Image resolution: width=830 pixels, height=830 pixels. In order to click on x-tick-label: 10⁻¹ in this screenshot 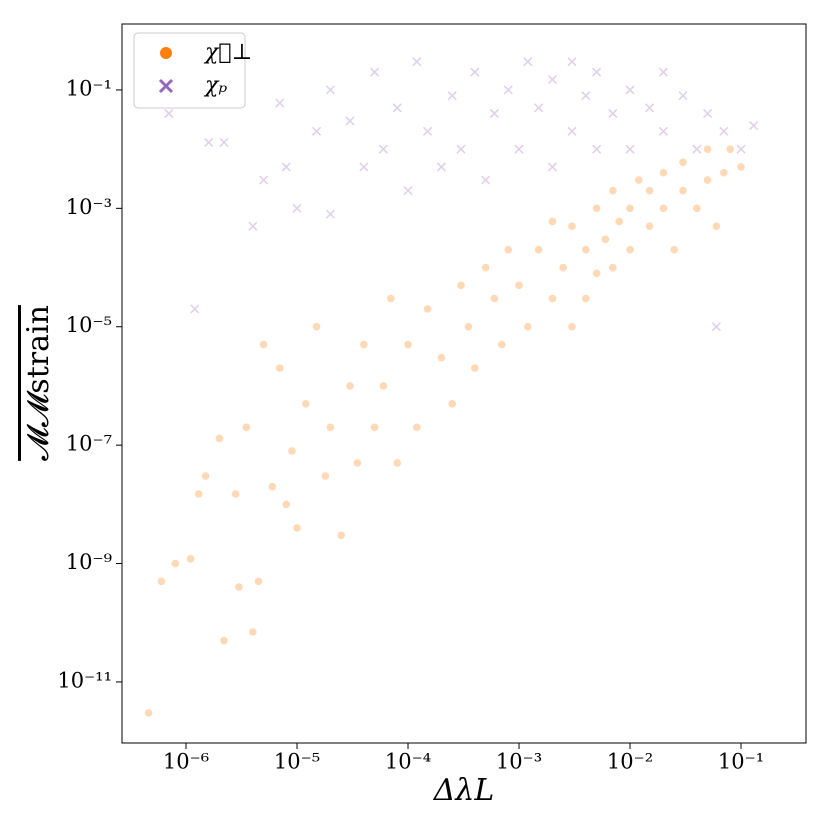, I will do `click(741, 762)`.